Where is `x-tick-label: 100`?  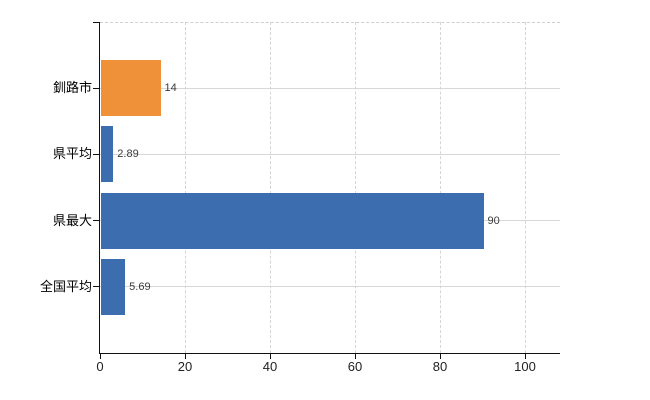
x-tick-label: 100 is located at coordinates (525, 366).